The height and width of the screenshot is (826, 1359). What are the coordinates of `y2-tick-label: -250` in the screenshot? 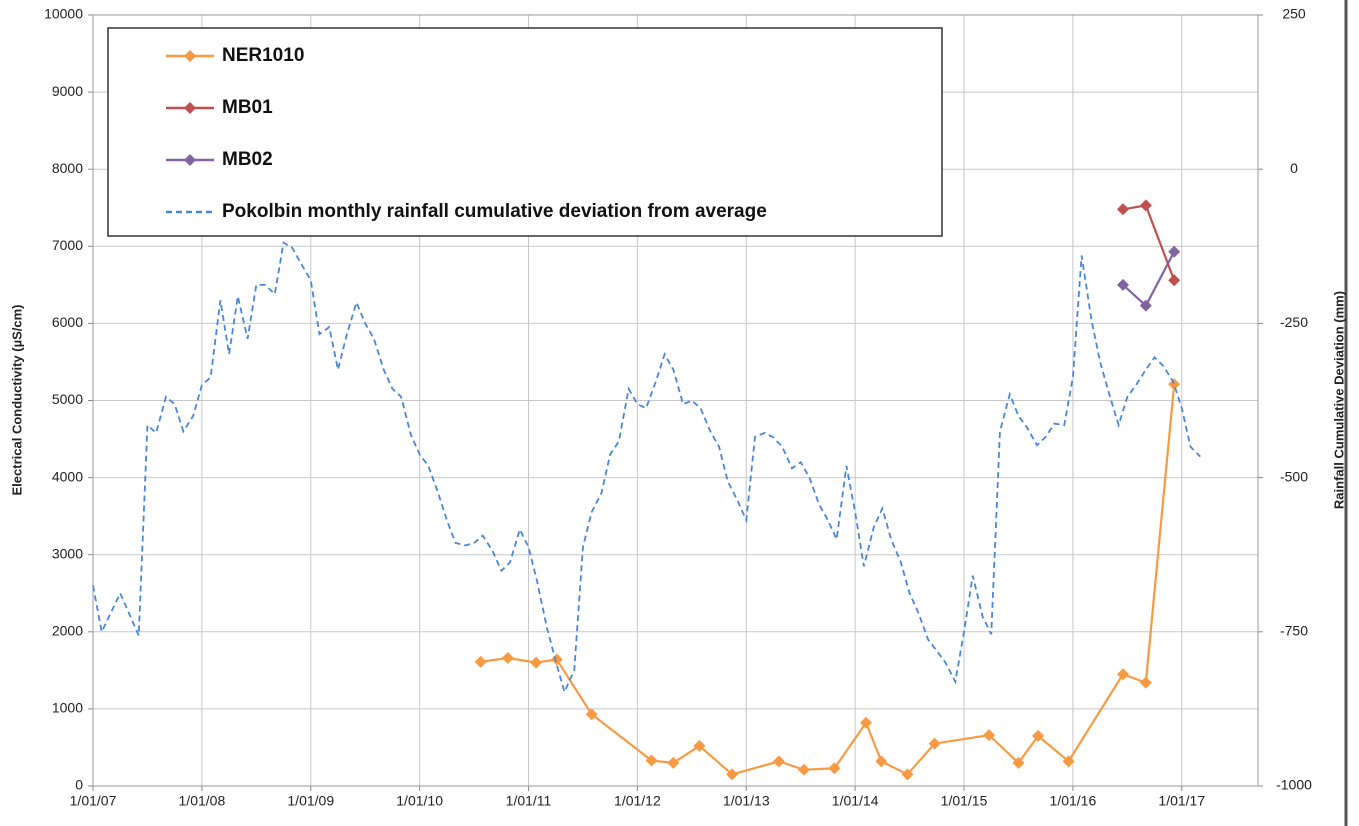 It's located at (1294, 322).